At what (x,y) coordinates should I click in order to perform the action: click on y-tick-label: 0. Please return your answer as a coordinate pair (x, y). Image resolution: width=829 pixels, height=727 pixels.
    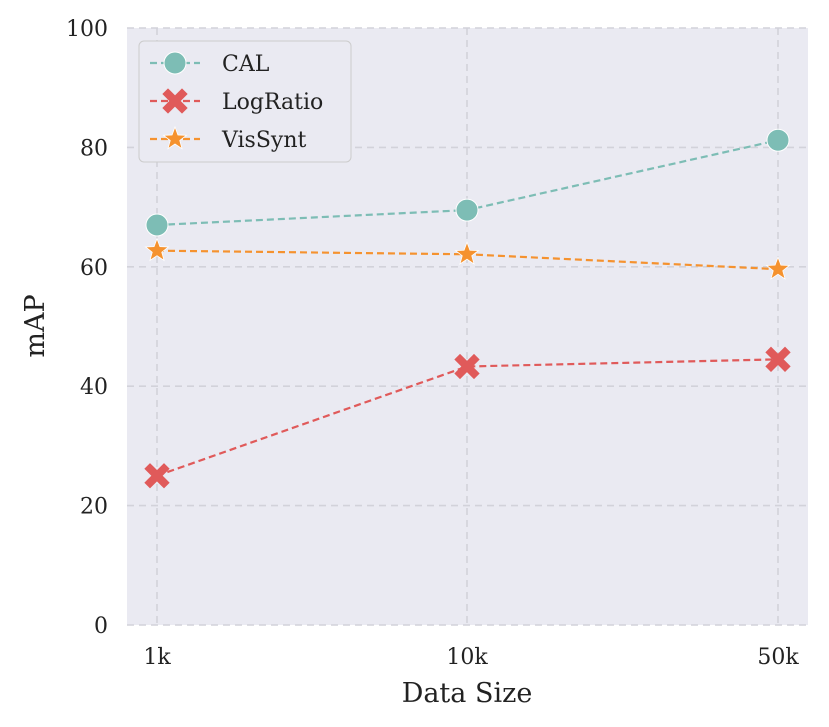
    Looking at the image, I should click on (101, 626).